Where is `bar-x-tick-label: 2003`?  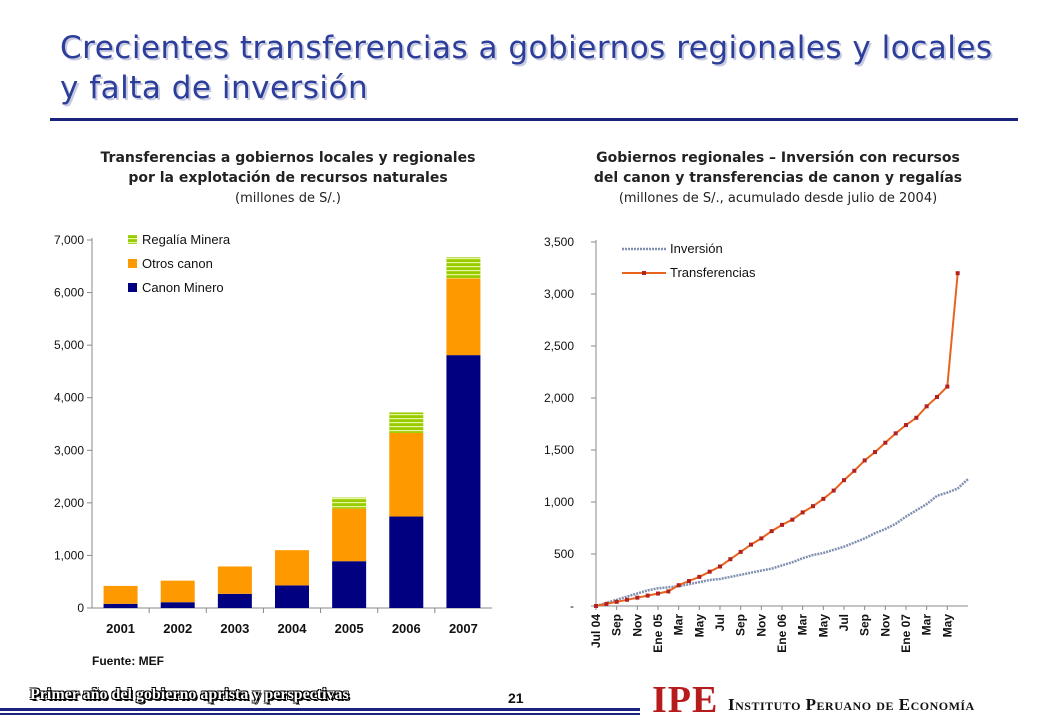 bar-x-tick-label: 2003 is located at coordinates (234, 628).